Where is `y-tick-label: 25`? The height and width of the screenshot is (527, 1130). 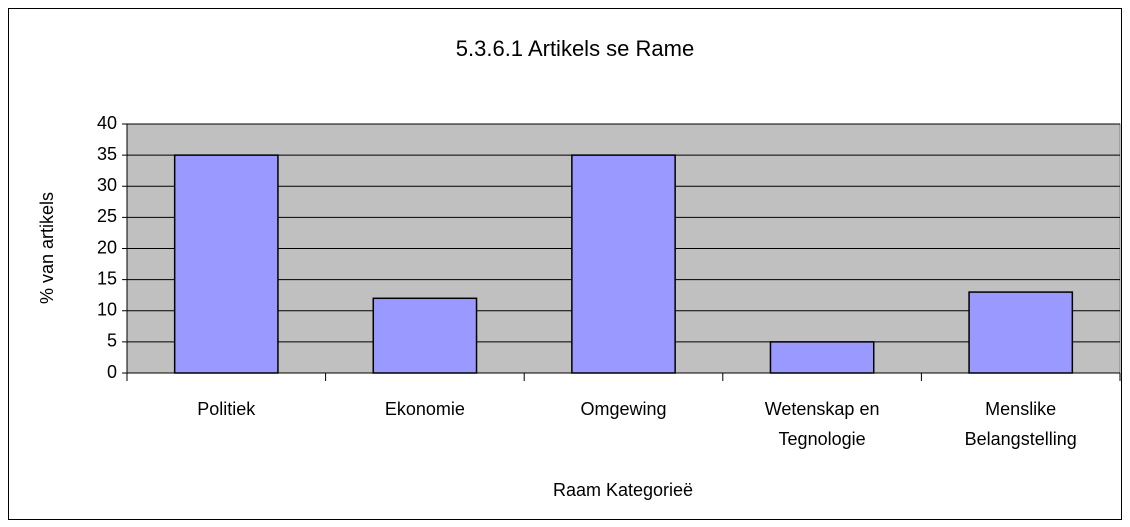
y-tick-label: 25 is located at coordinates (107, 216).